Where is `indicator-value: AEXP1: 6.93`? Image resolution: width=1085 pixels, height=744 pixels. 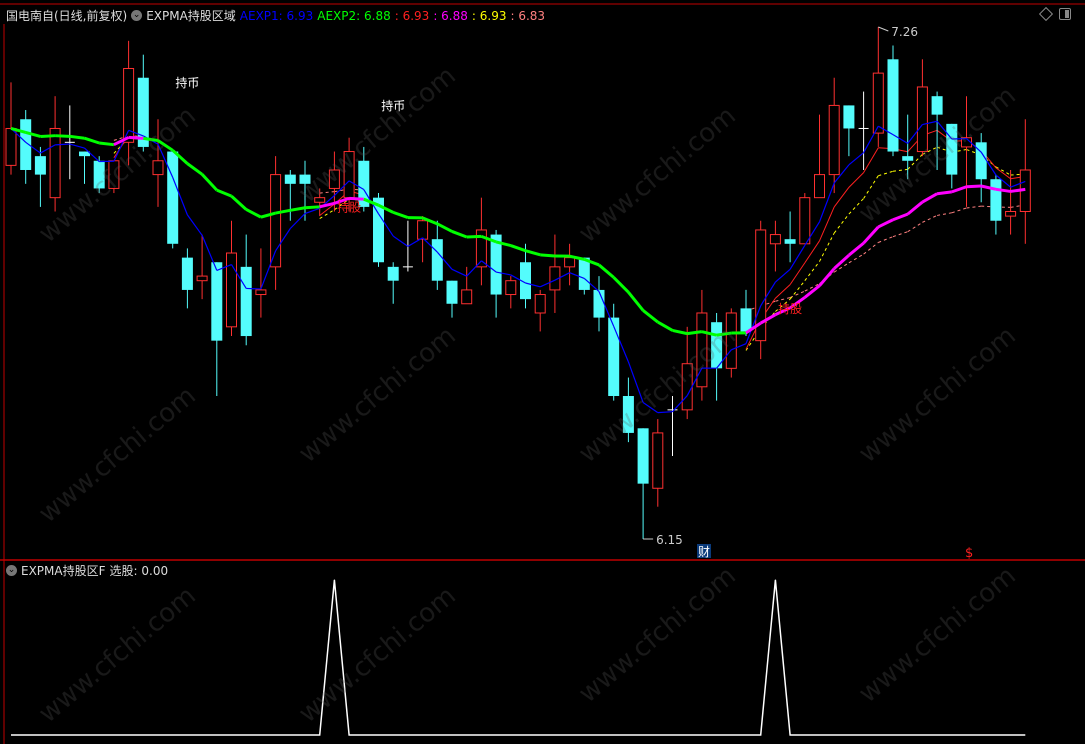 indicator-value: AEXP1: 6.93 is located at coordinates (276, 15).